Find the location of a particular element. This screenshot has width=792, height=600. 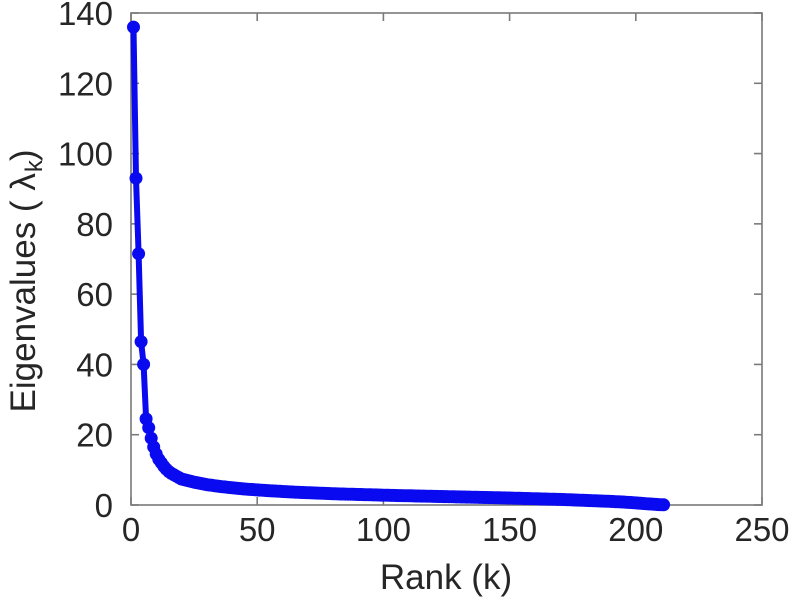

y-tick-label: 140 is located at coordinates (85, 16).